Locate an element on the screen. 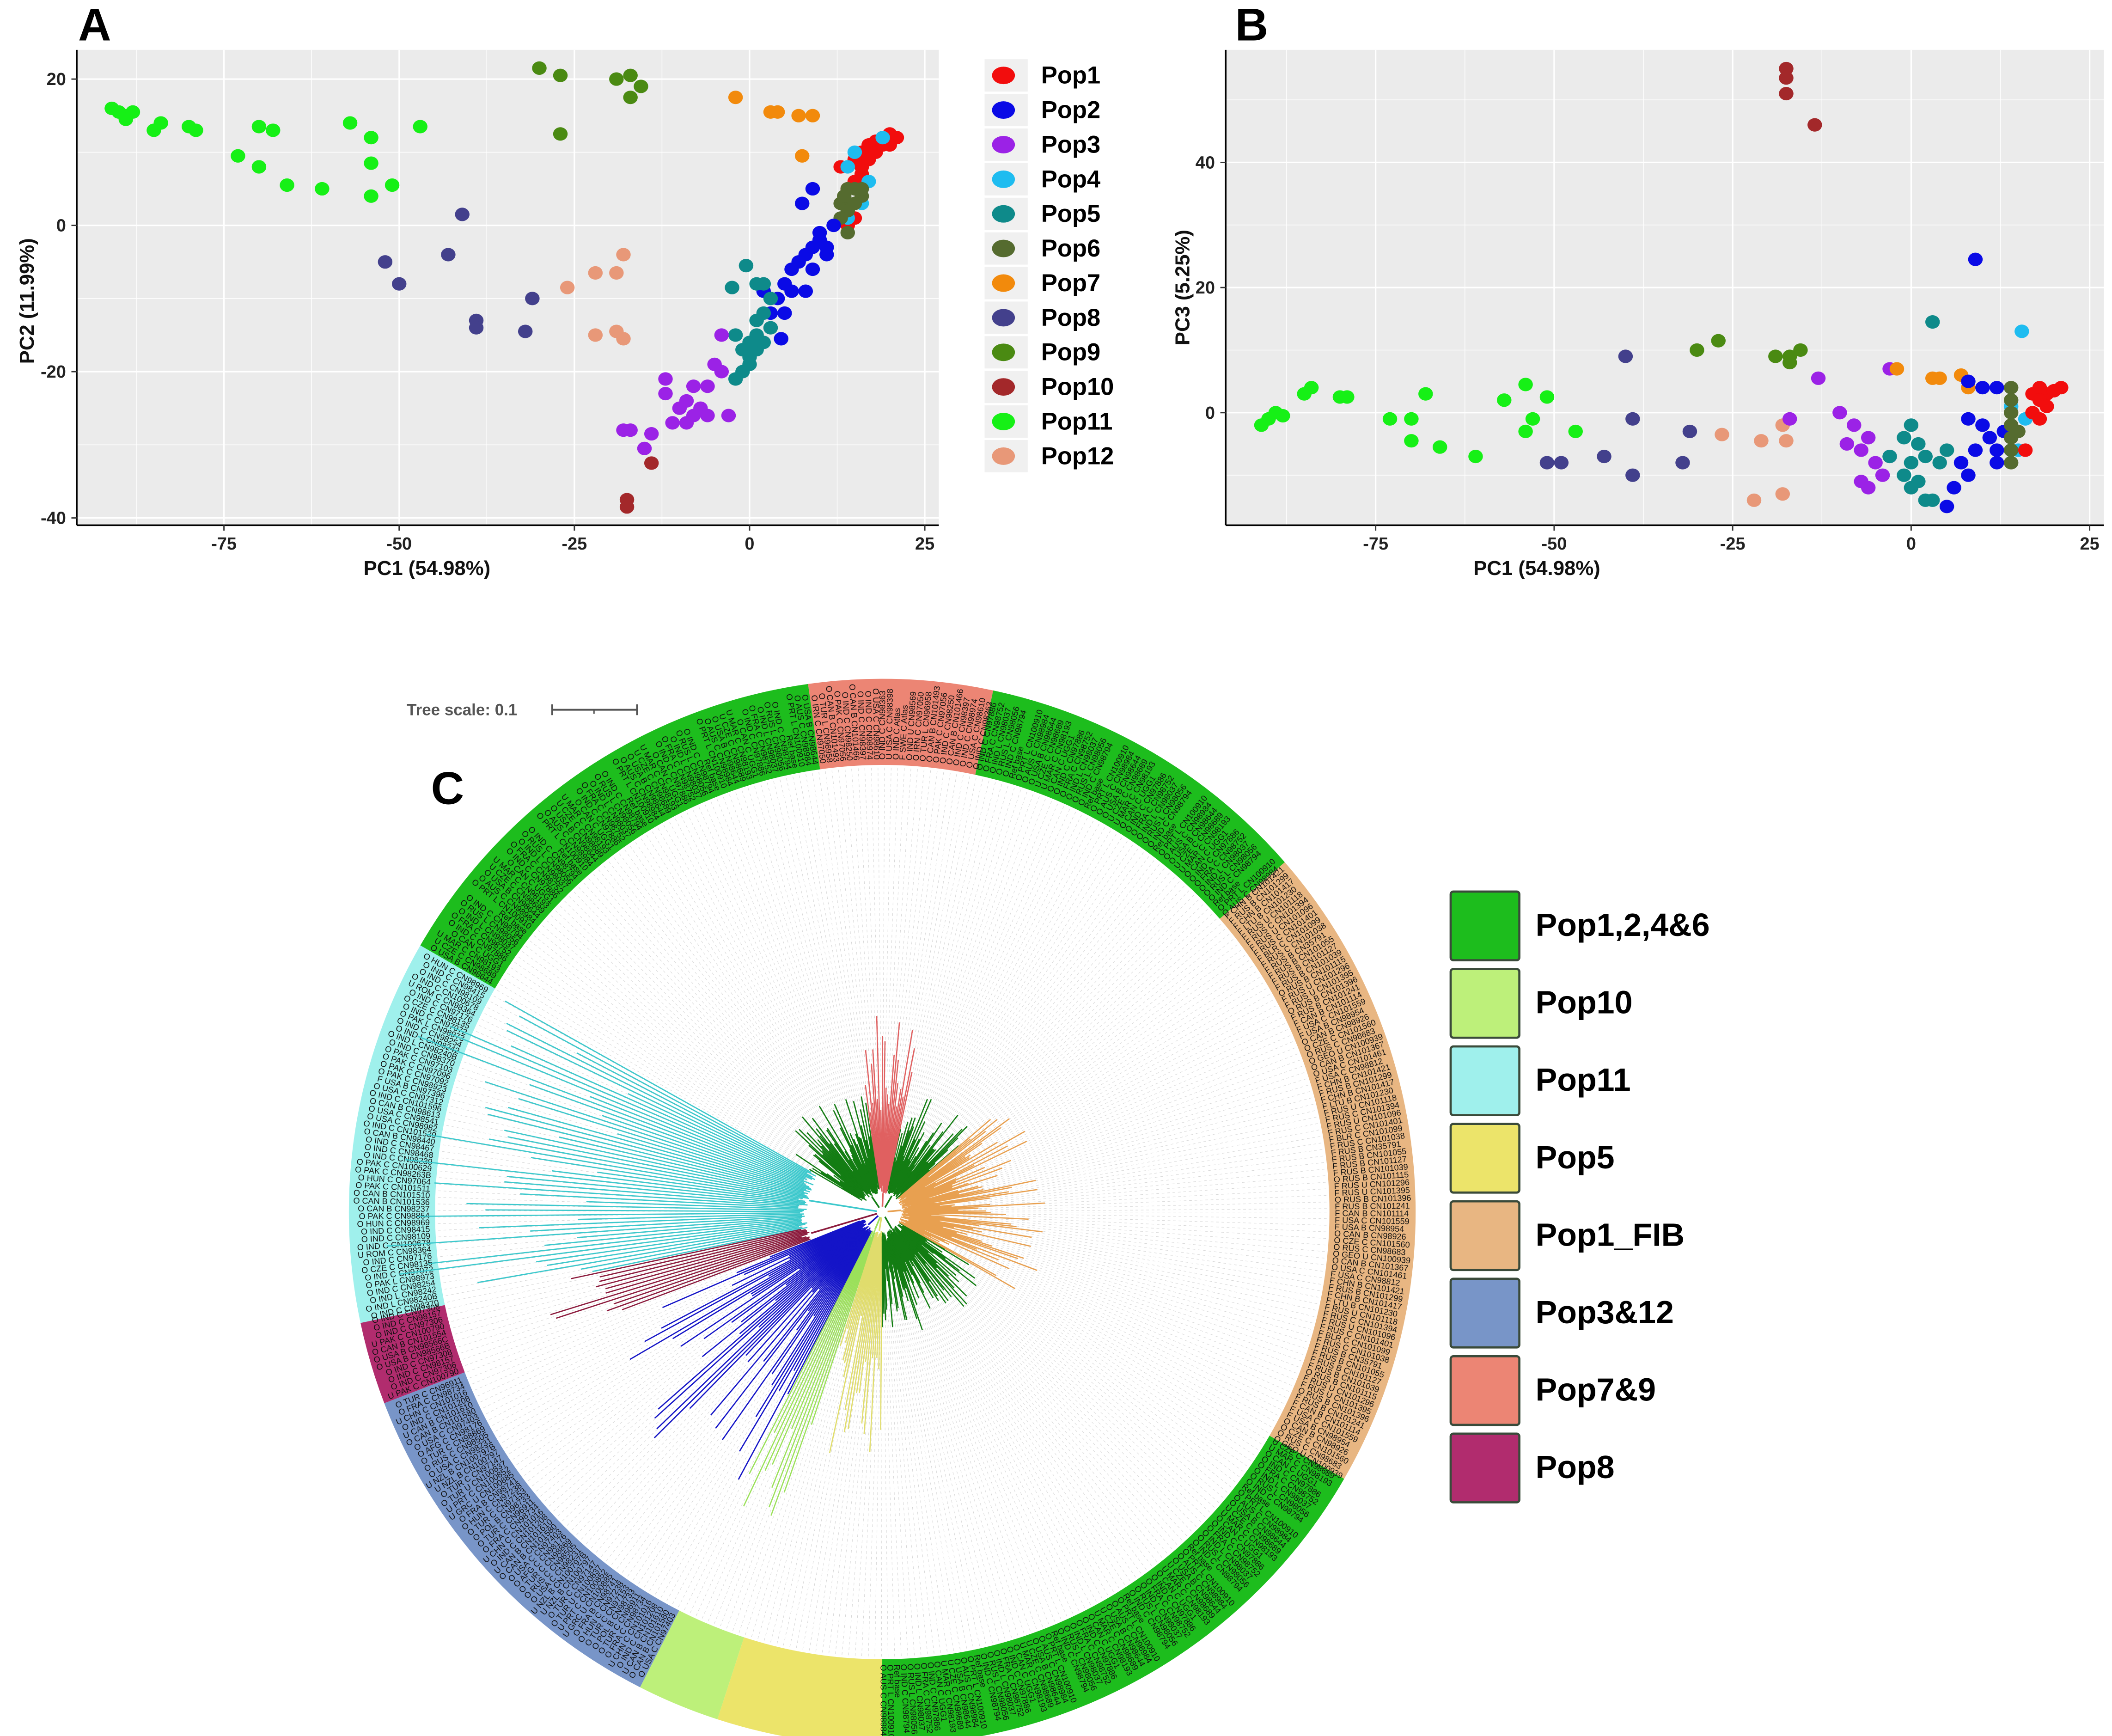 This screenshot has height=1736, width=2112. leaf-label: O CAN B CN101536 is located at coordinates (391, 1201).